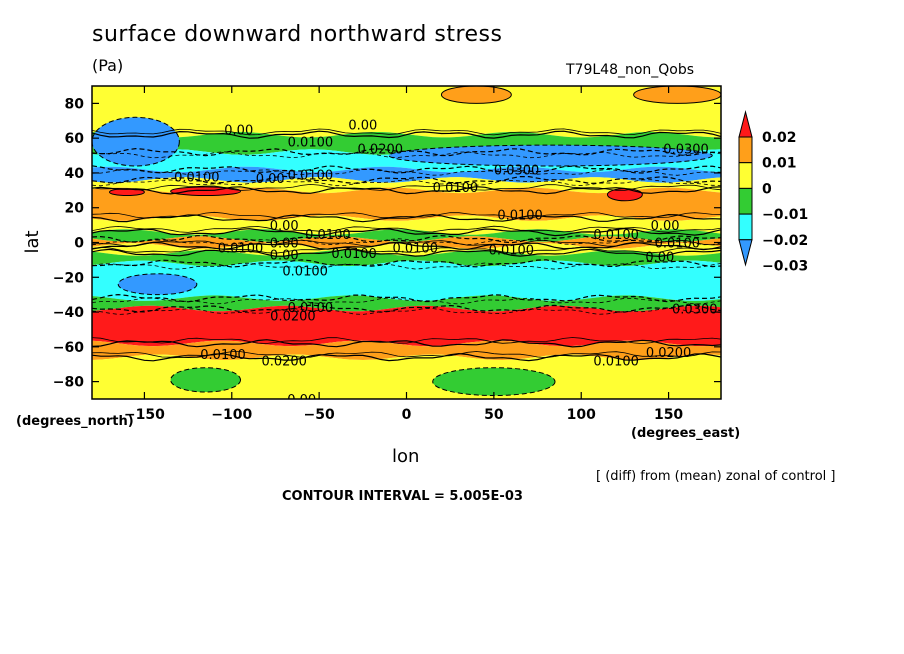 The image size is (904, 654). Describe the element at coordinates (767, 189) in the screenshot. I see `colorbar-label: 0` at that location.